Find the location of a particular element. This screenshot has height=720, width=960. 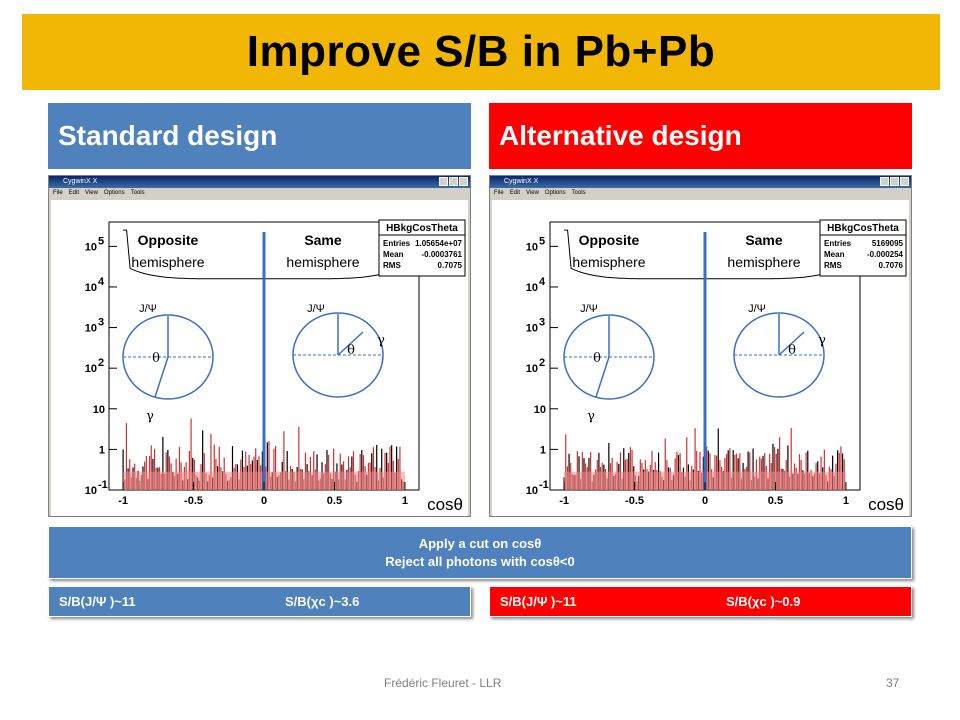

y-tick-label: 1 is located at coordinates (102, 450).